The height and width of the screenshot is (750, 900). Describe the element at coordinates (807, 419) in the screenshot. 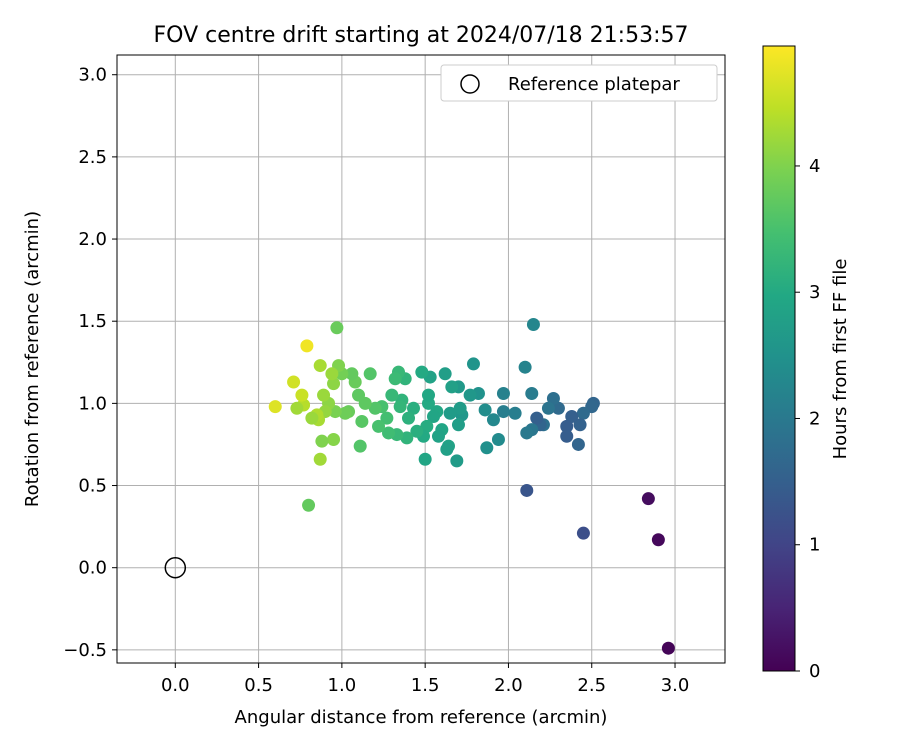

I see `colorbar-ticks: 0 1 2 3 4` at that location.